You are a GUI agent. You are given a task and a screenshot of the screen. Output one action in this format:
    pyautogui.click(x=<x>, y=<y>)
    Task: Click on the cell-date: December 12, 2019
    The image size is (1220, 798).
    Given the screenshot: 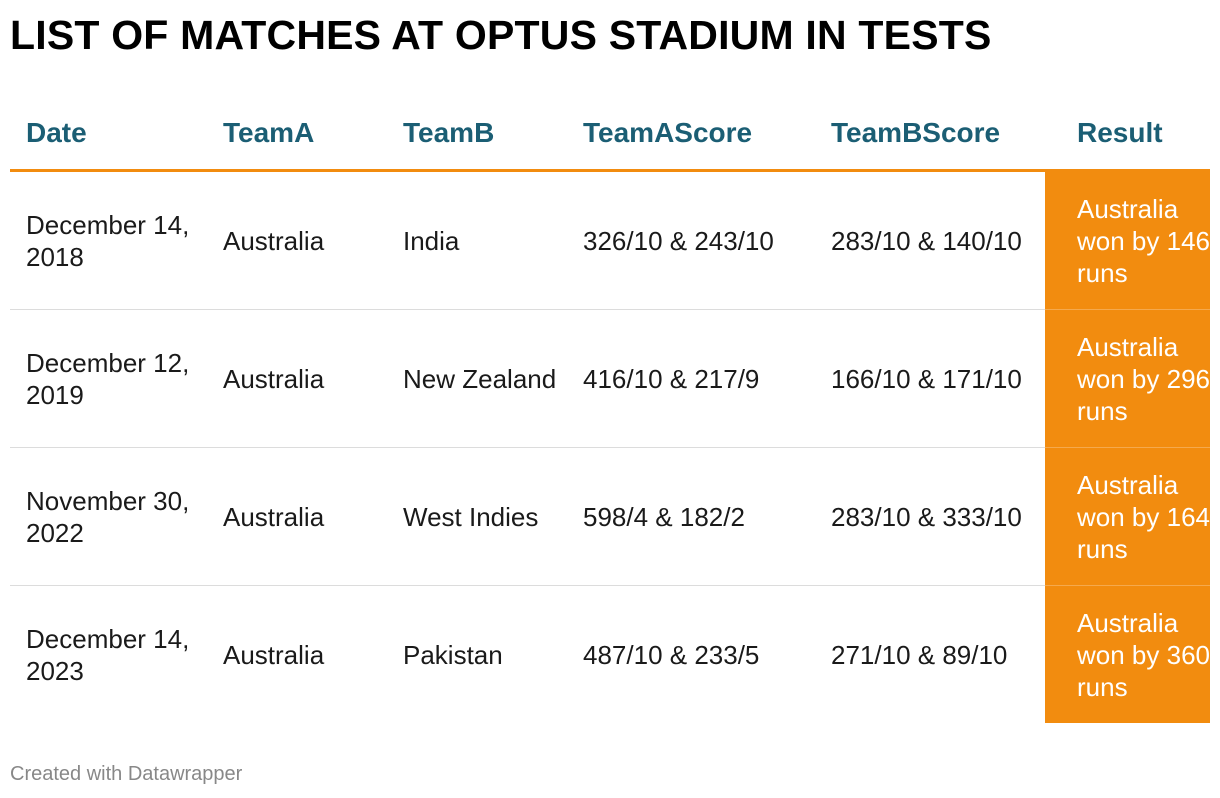 What is the action you would take?
    pyautogui.click(x=108, y=378)
    